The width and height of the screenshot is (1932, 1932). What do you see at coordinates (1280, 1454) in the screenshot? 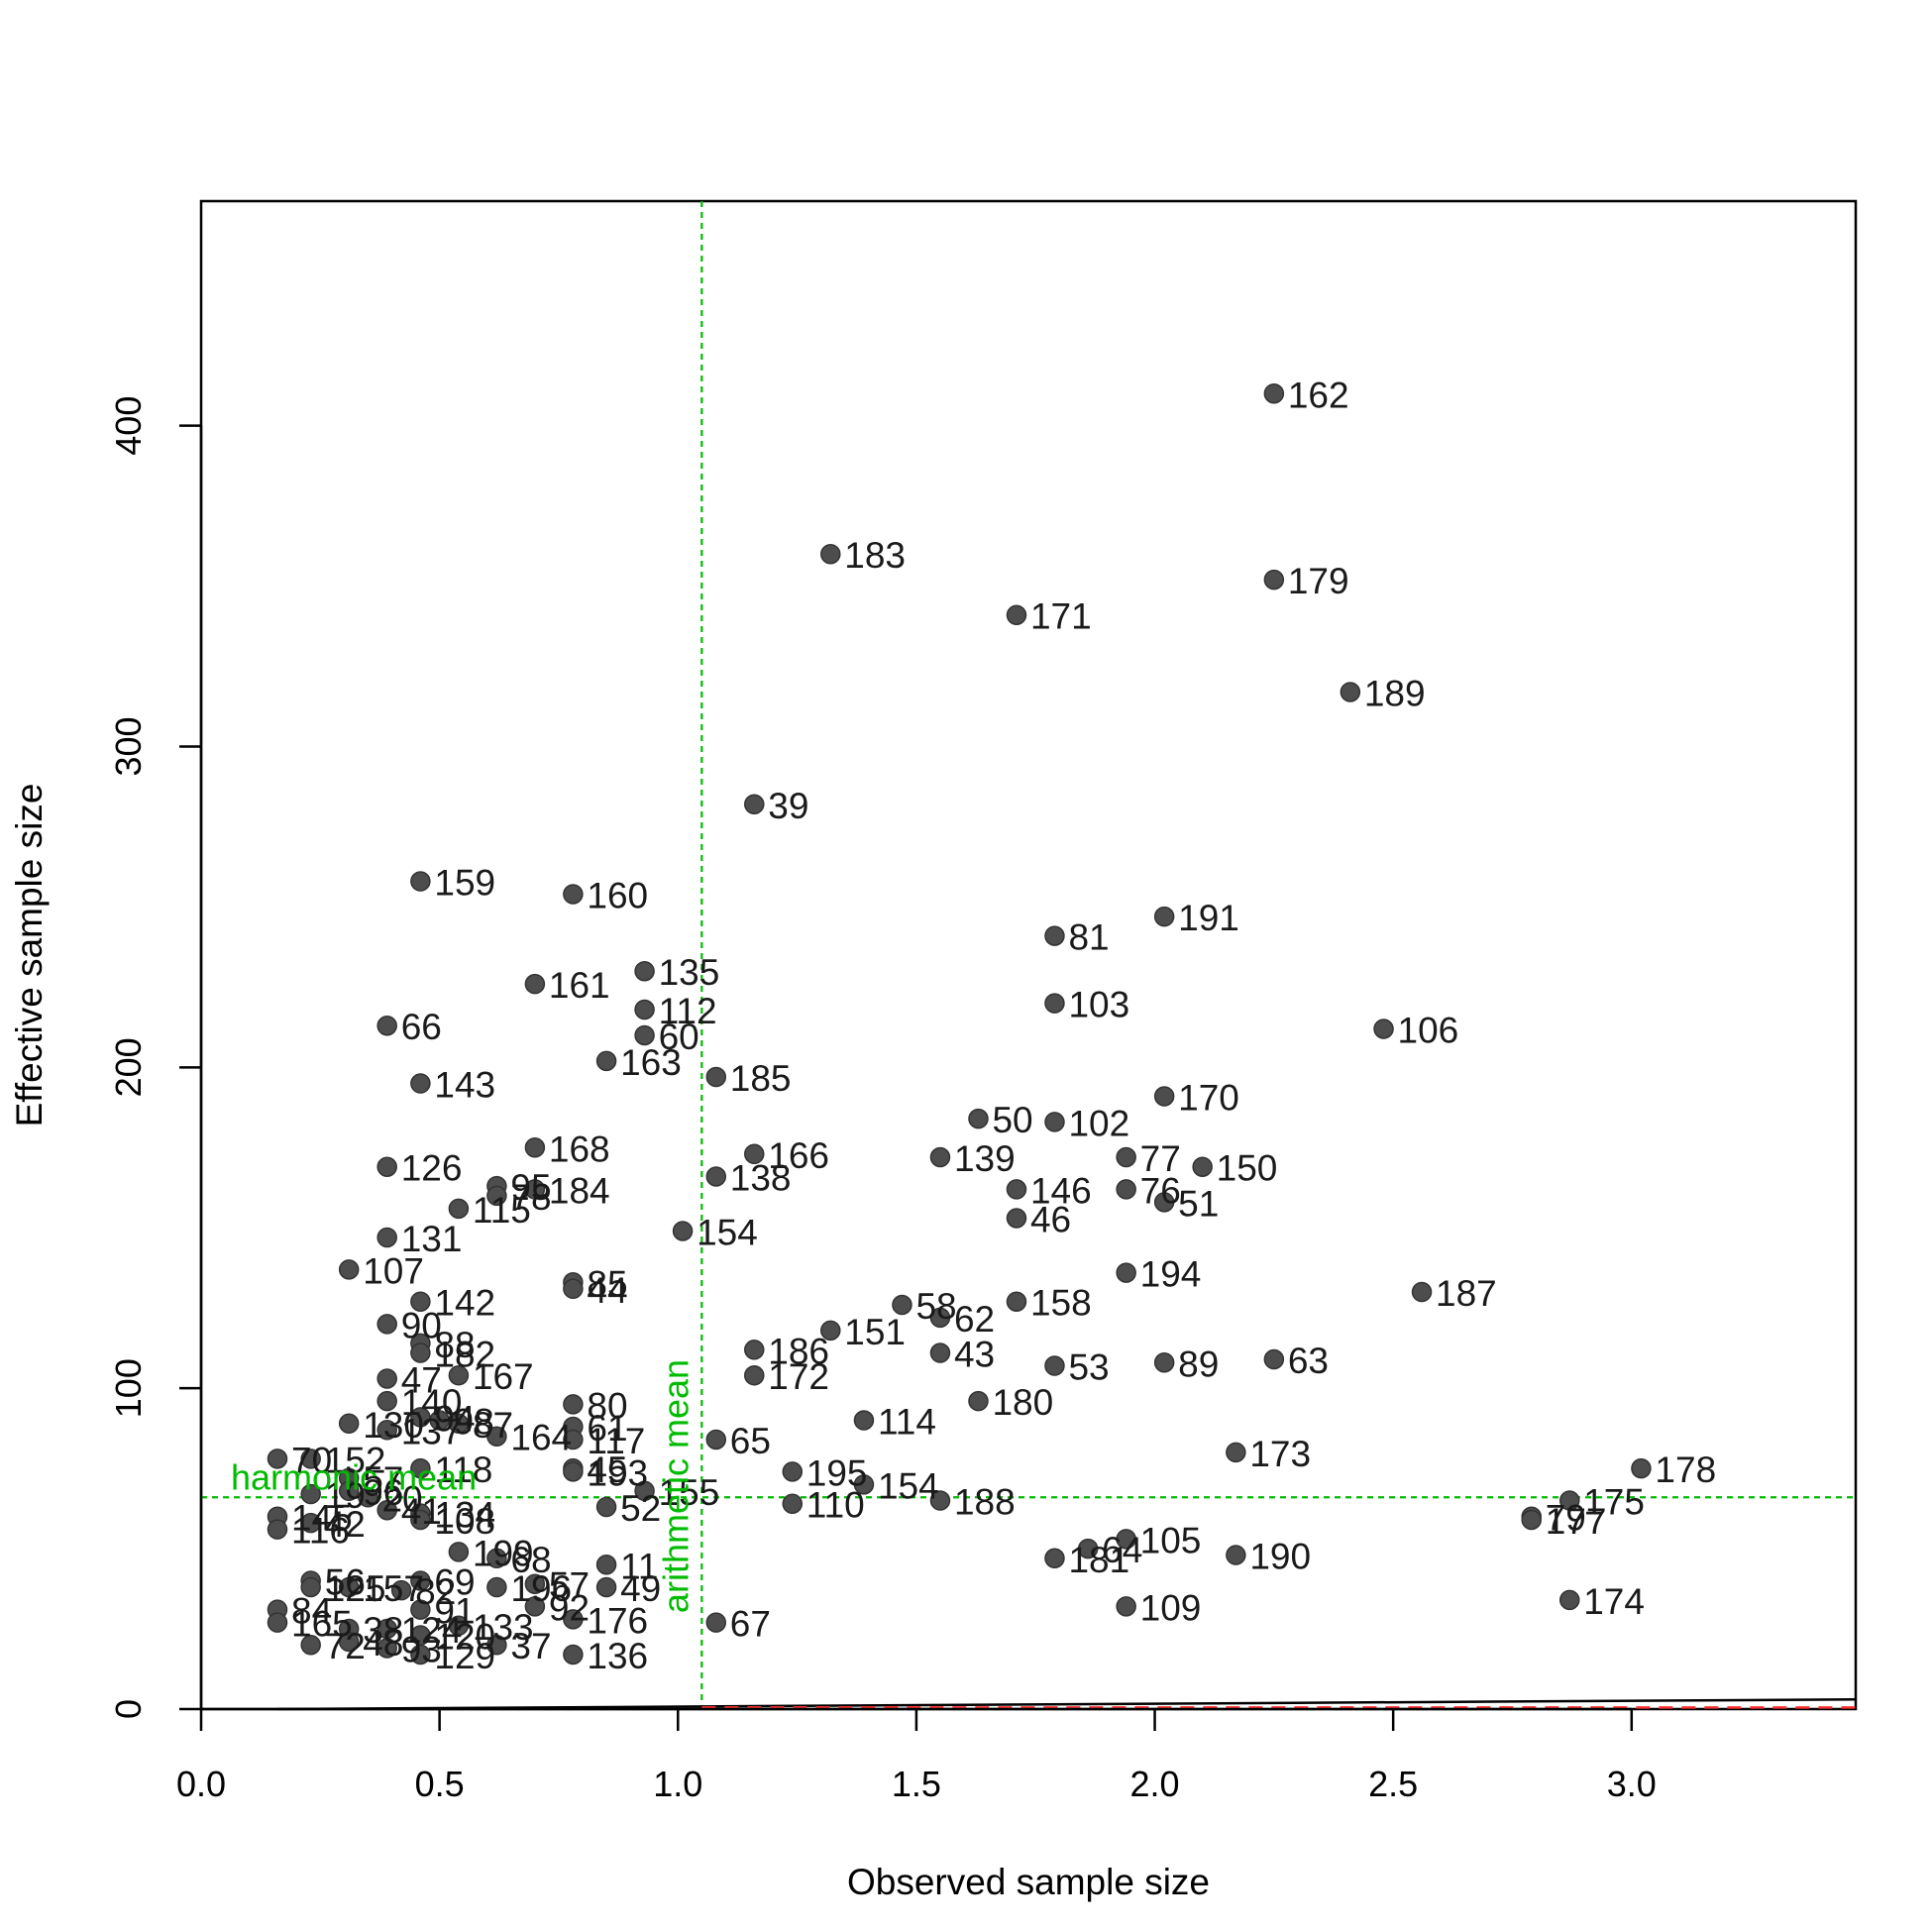
I see `data-point-label: 173` at bounding box center [1280, 1454].